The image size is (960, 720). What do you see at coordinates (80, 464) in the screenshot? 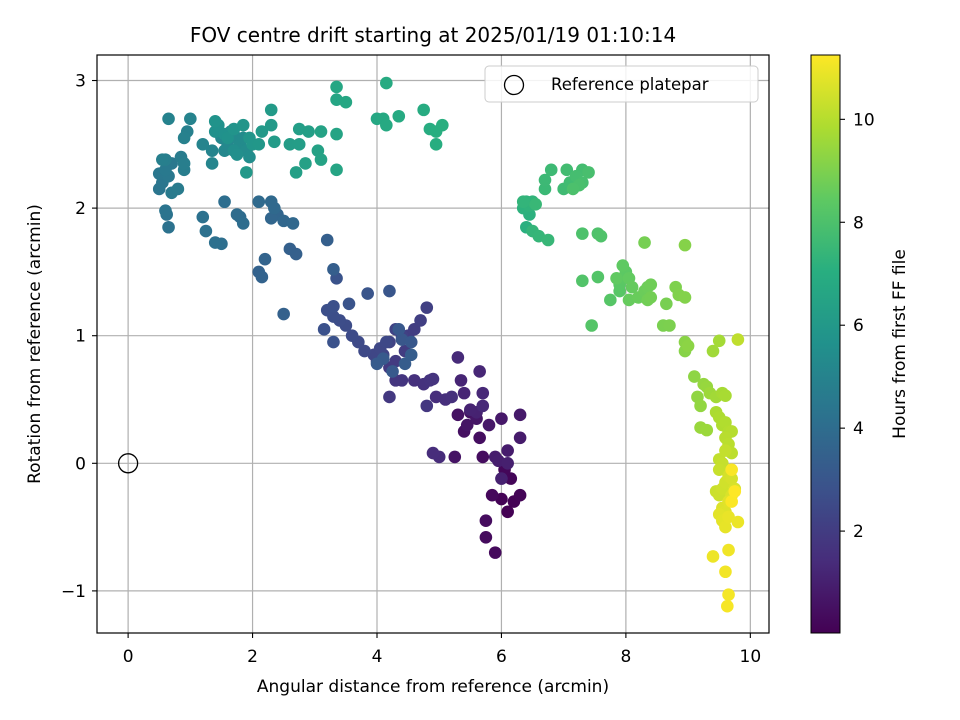
I see `y-tick-label: 0` at bounding box center [80, 464].